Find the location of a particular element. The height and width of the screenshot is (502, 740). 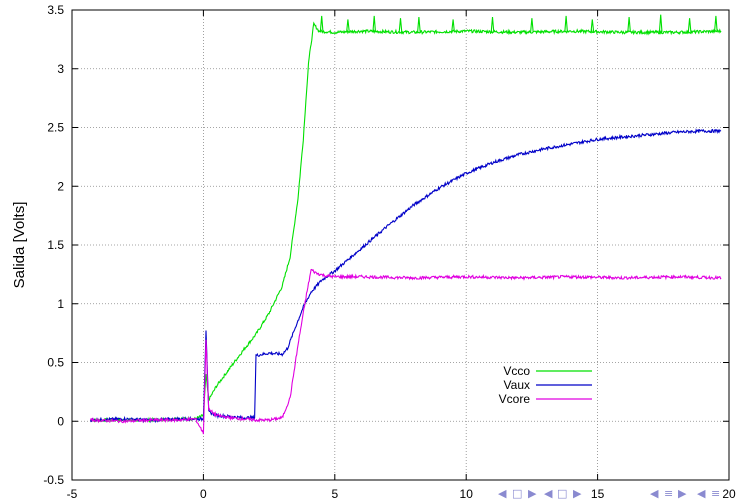

slide-nav: ◀ □ ▶ ◀ □ ▶ ◀ ≡ ▶ ◀ ≡ is located at coordinates (609, 493).